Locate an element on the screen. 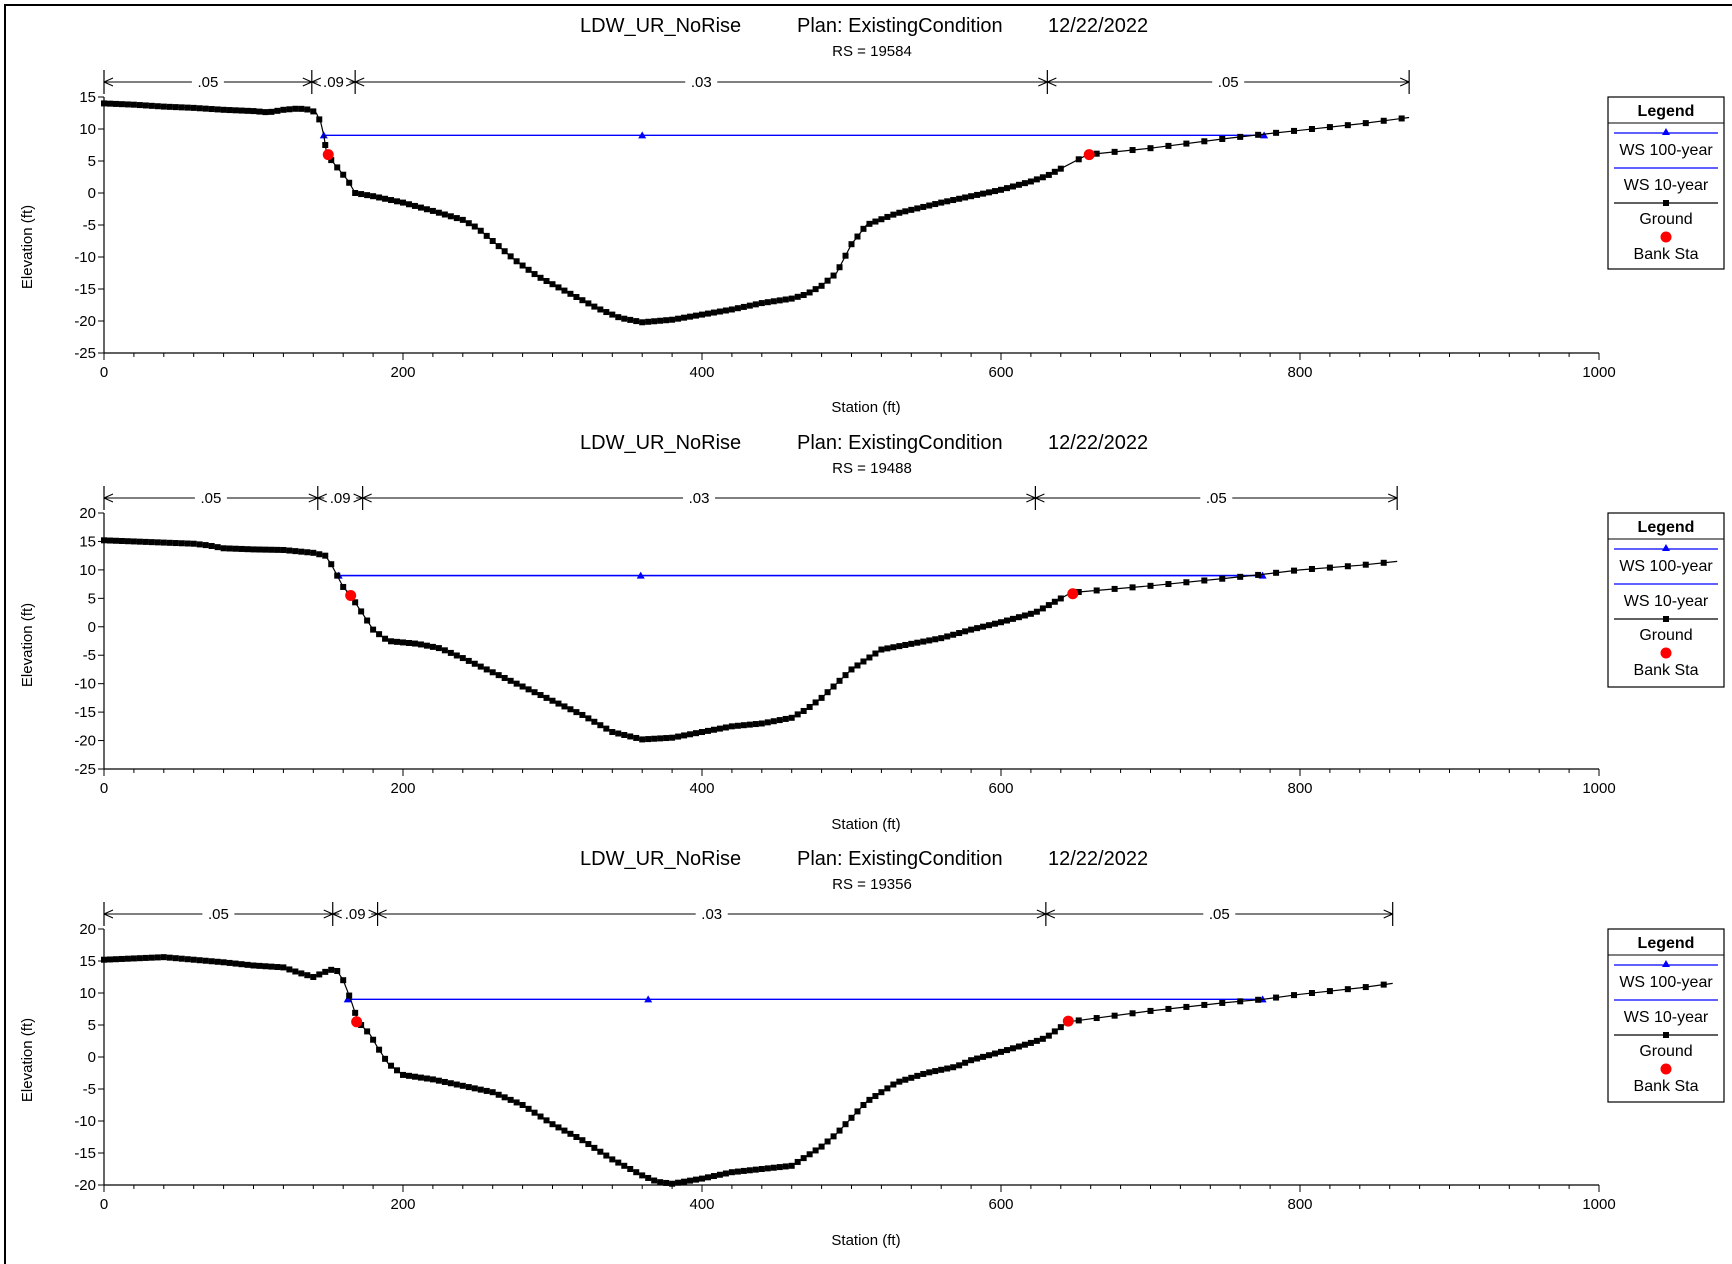 The image size is (1732, 1264). bank-station-marker is located at coordinates (357, 1022).